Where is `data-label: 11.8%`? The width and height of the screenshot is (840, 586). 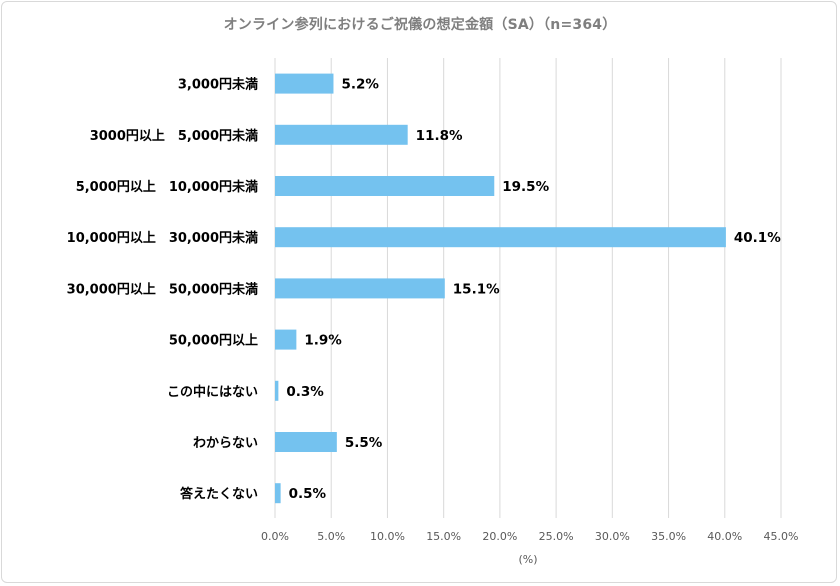
data-label: 11.8% is located at coordinates (439, 136).